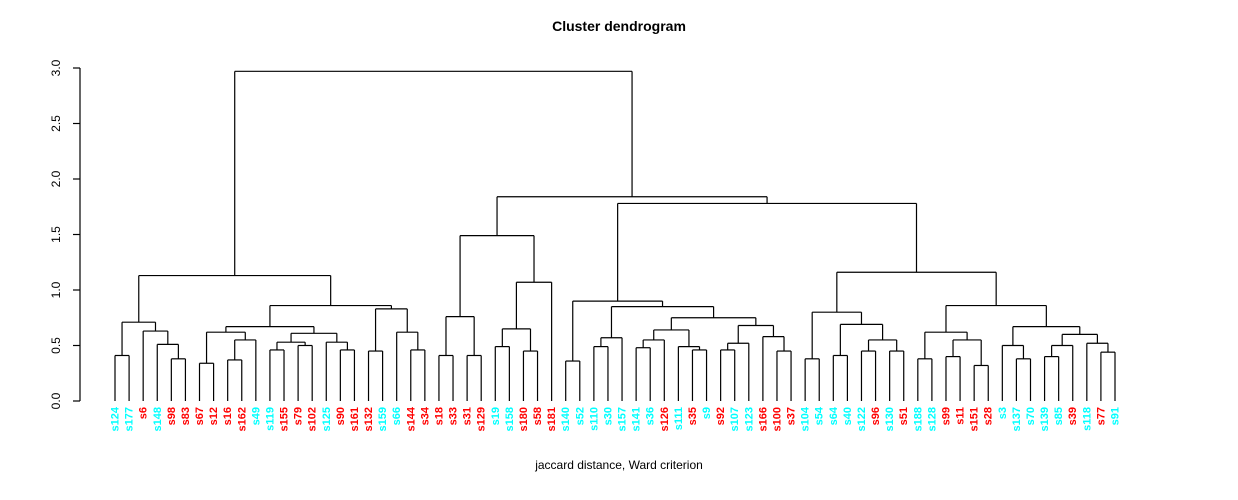 The image size is (1238, 500). What do you see at coordinates (623, 419) in the screenshot?
I see `leaf-label: s157` at bounding box center [623, 419].